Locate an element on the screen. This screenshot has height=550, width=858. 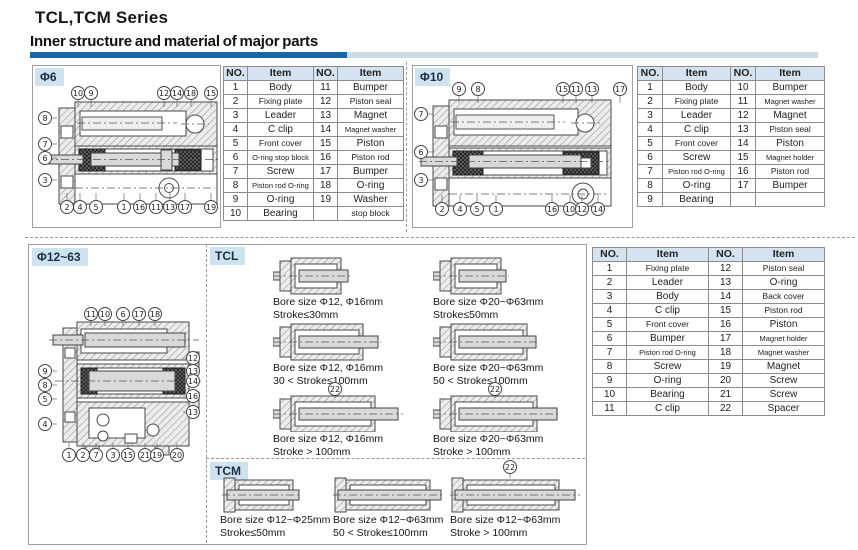
tcm-section-label: TCM is located at coordinates (229, 471).